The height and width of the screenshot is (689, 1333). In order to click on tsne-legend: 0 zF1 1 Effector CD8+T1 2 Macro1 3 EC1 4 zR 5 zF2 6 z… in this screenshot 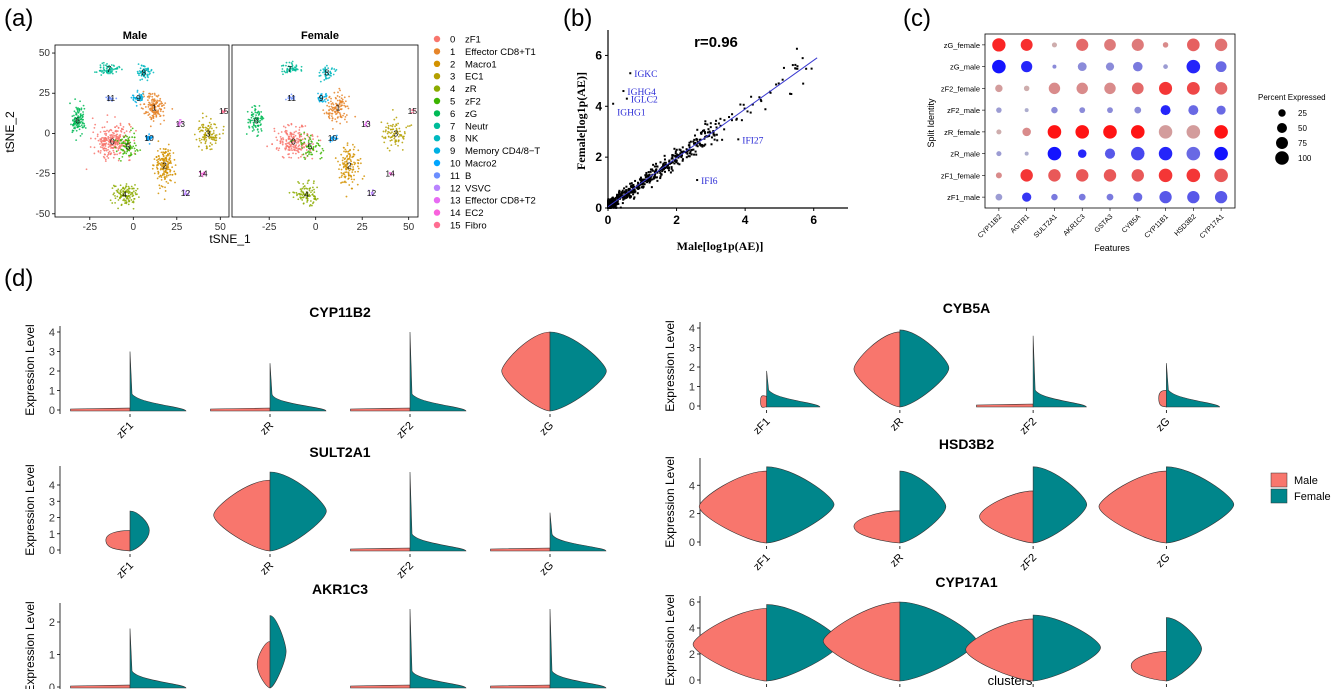, I will do `click(486, 133)`.